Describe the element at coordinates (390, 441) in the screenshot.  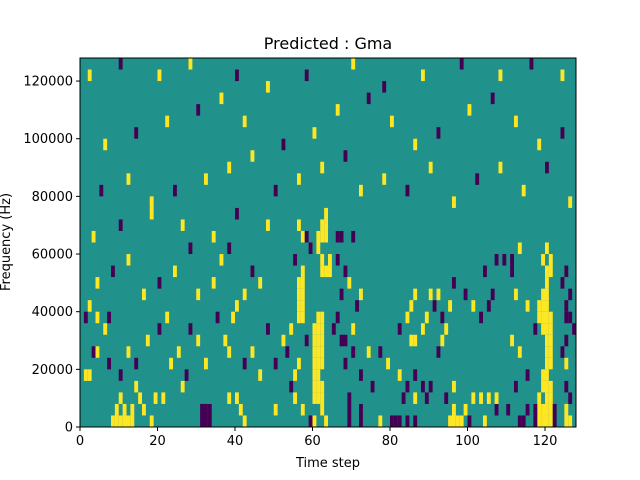
I see `x-tick-label: 80` at that location.